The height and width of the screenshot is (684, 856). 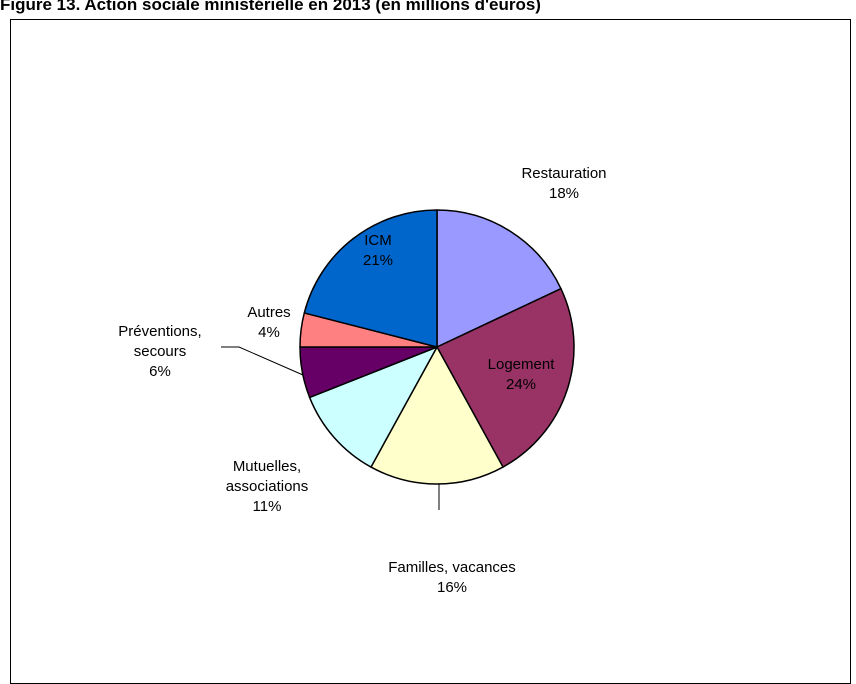 I want to click on slice-label-logement: Logement, so click(x=522, y=364).